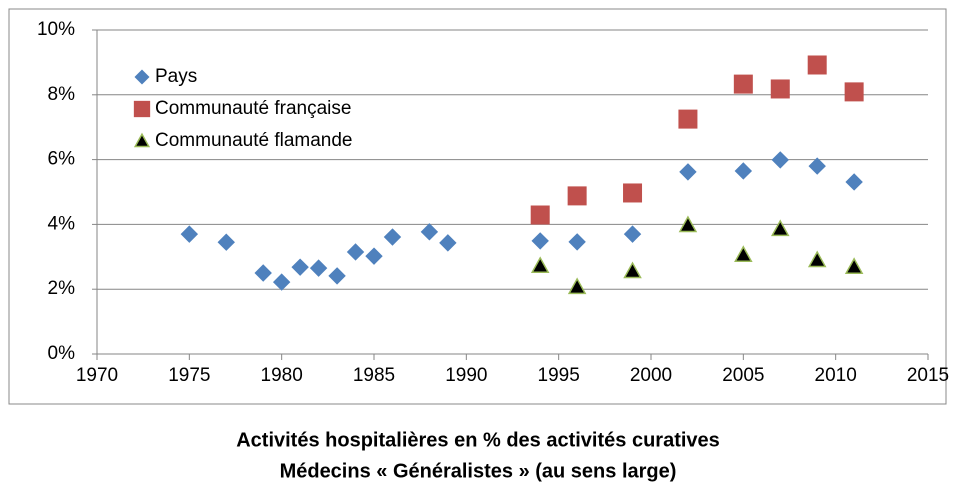  What do you see at coordinates (559, 375) in the screenshot?
I see `x-tick-label: 1995` at bounding box center [559, 375].